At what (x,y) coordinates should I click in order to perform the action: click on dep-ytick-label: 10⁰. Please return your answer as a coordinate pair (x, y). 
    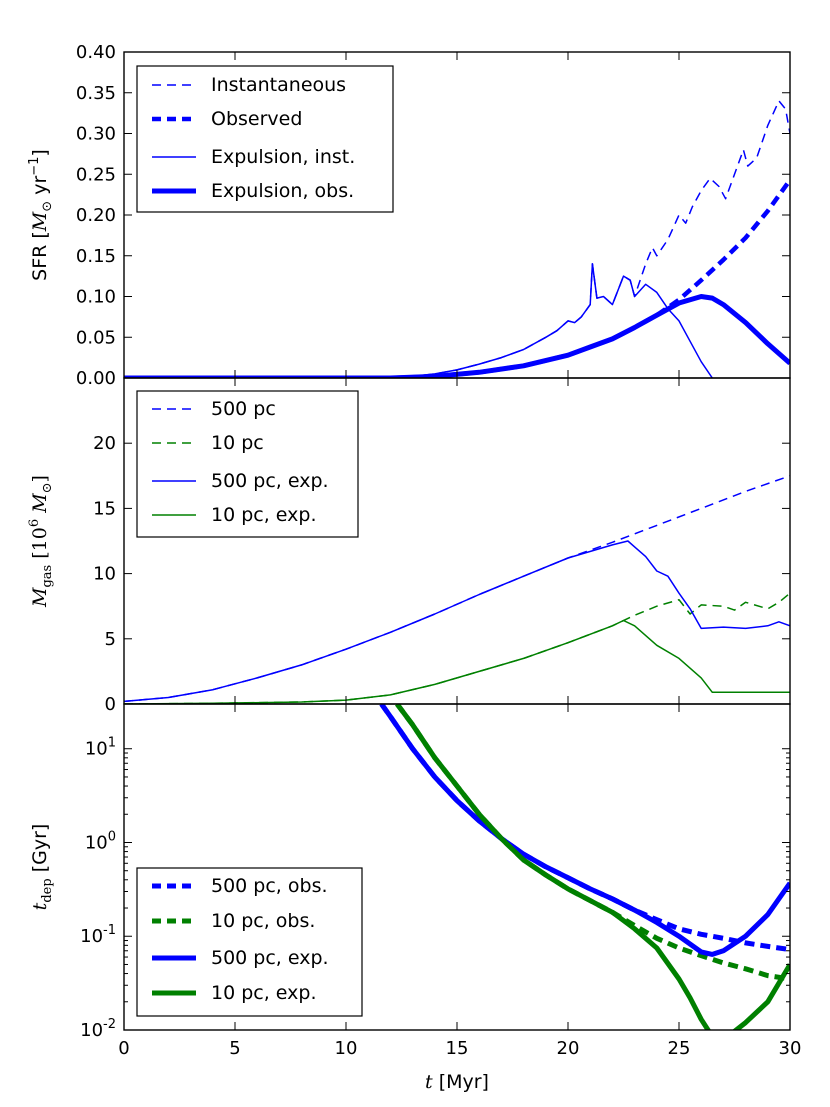
    Looking at the image, I should click on (100, 841).